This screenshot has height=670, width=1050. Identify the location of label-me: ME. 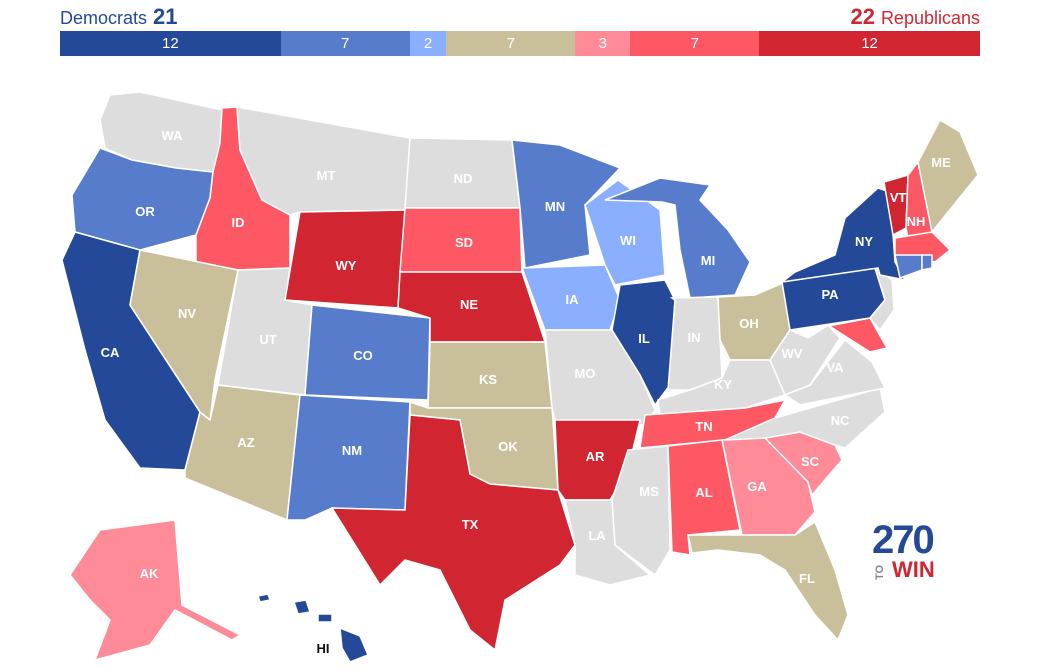
(941, 162).